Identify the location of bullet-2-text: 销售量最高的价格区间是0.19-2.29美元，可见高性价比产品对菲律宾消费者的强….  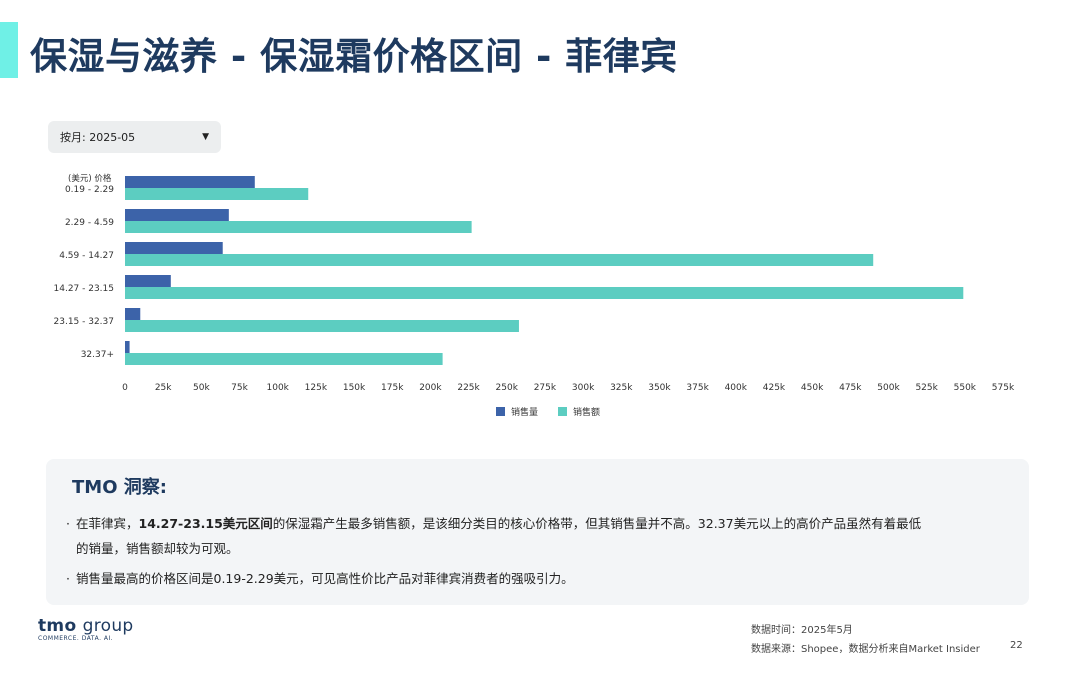
(325, 578).